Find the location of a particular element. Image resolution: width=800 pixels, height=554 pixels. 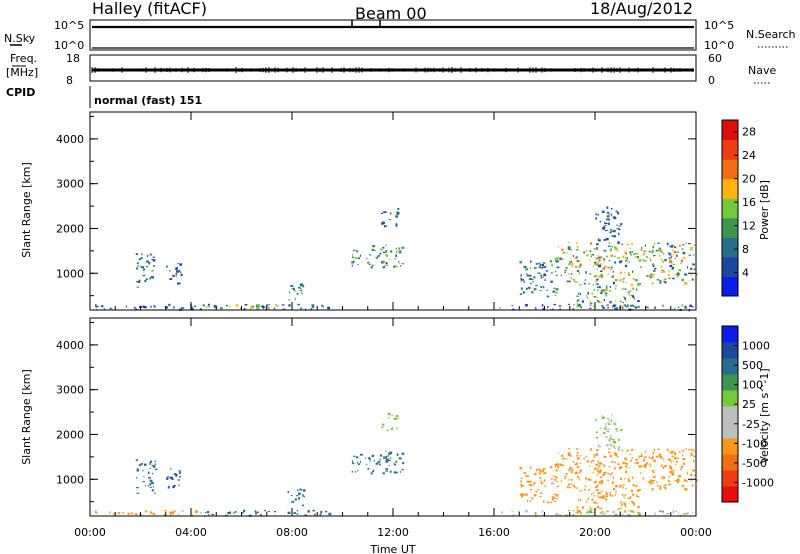

freq-label: Freq. is located at coordinates (23, 58).